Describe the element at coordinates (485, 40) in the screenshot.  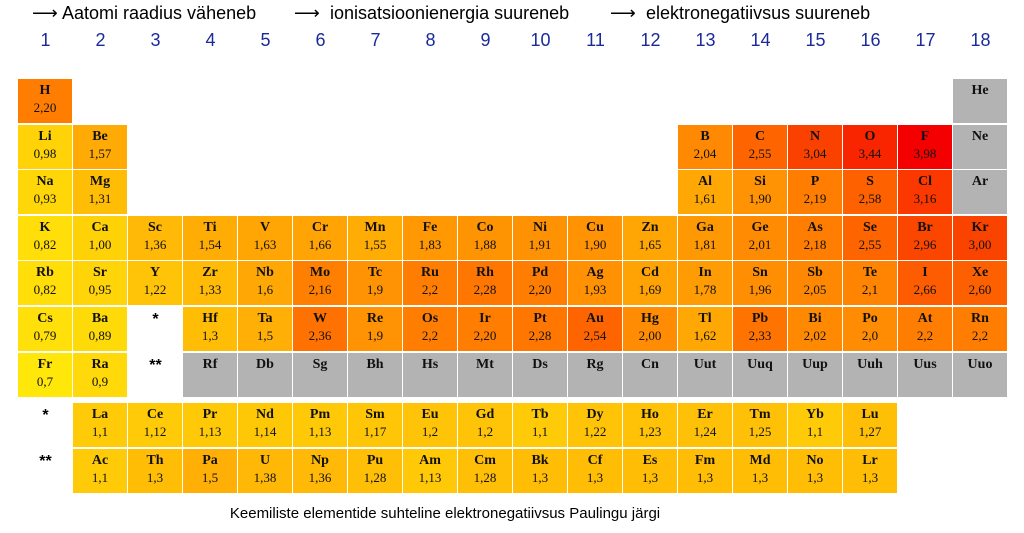
I see `group-number: 9` at that location.